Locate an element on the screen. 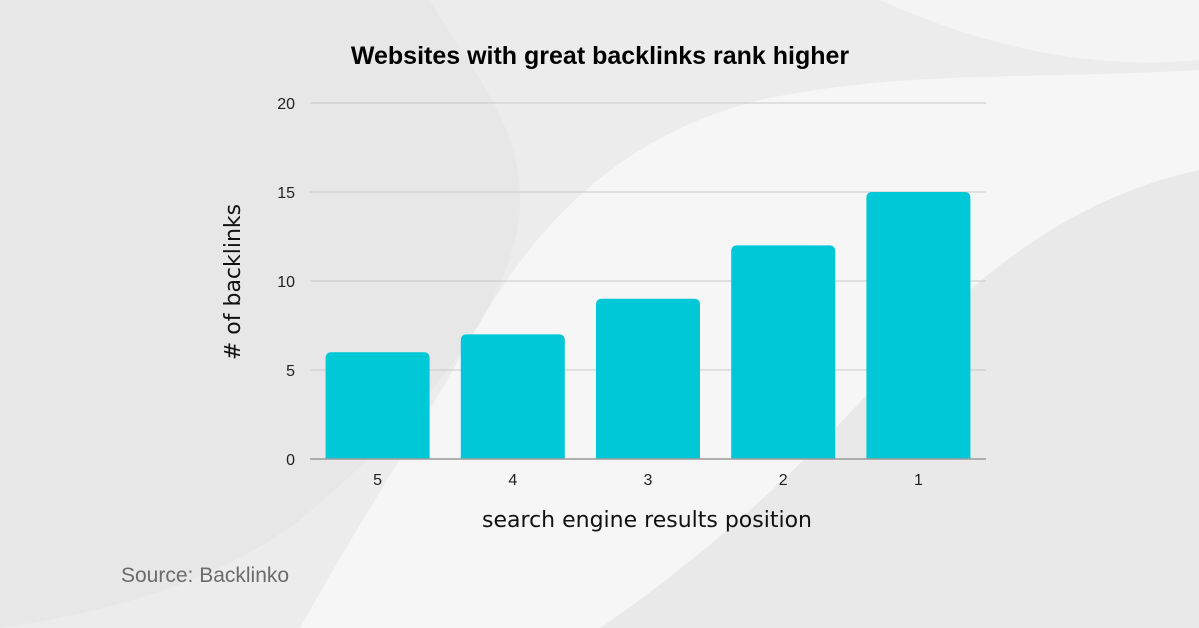  x-tick-label: 3 is located at coordinates (648, 480).